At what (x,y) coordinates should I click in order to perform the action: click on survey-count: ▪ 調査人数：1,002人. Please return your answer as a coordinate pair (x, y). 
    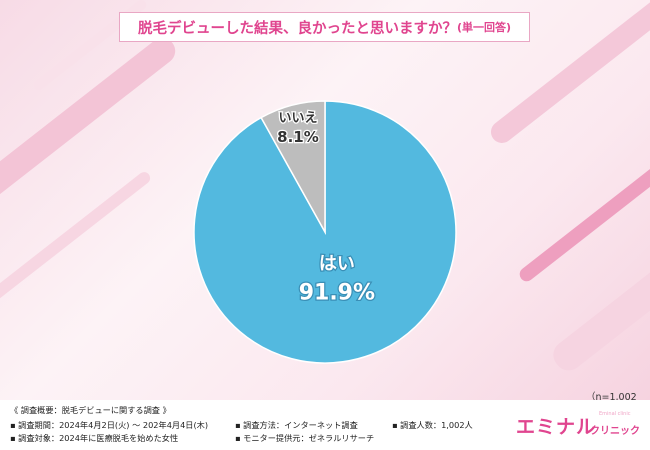
    Looking at the image, I should click on (432, 425).